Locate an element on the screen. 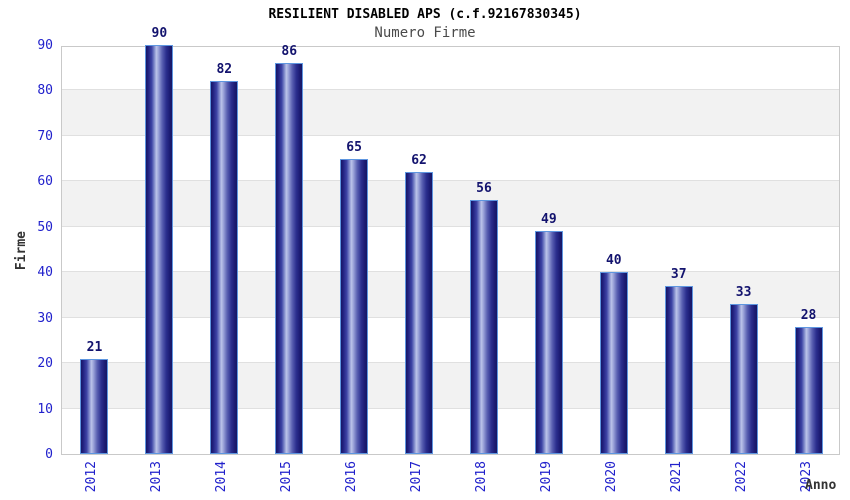 The image size is (850, 500). bar-value-label: 62 is located at coordinates (419, 161).